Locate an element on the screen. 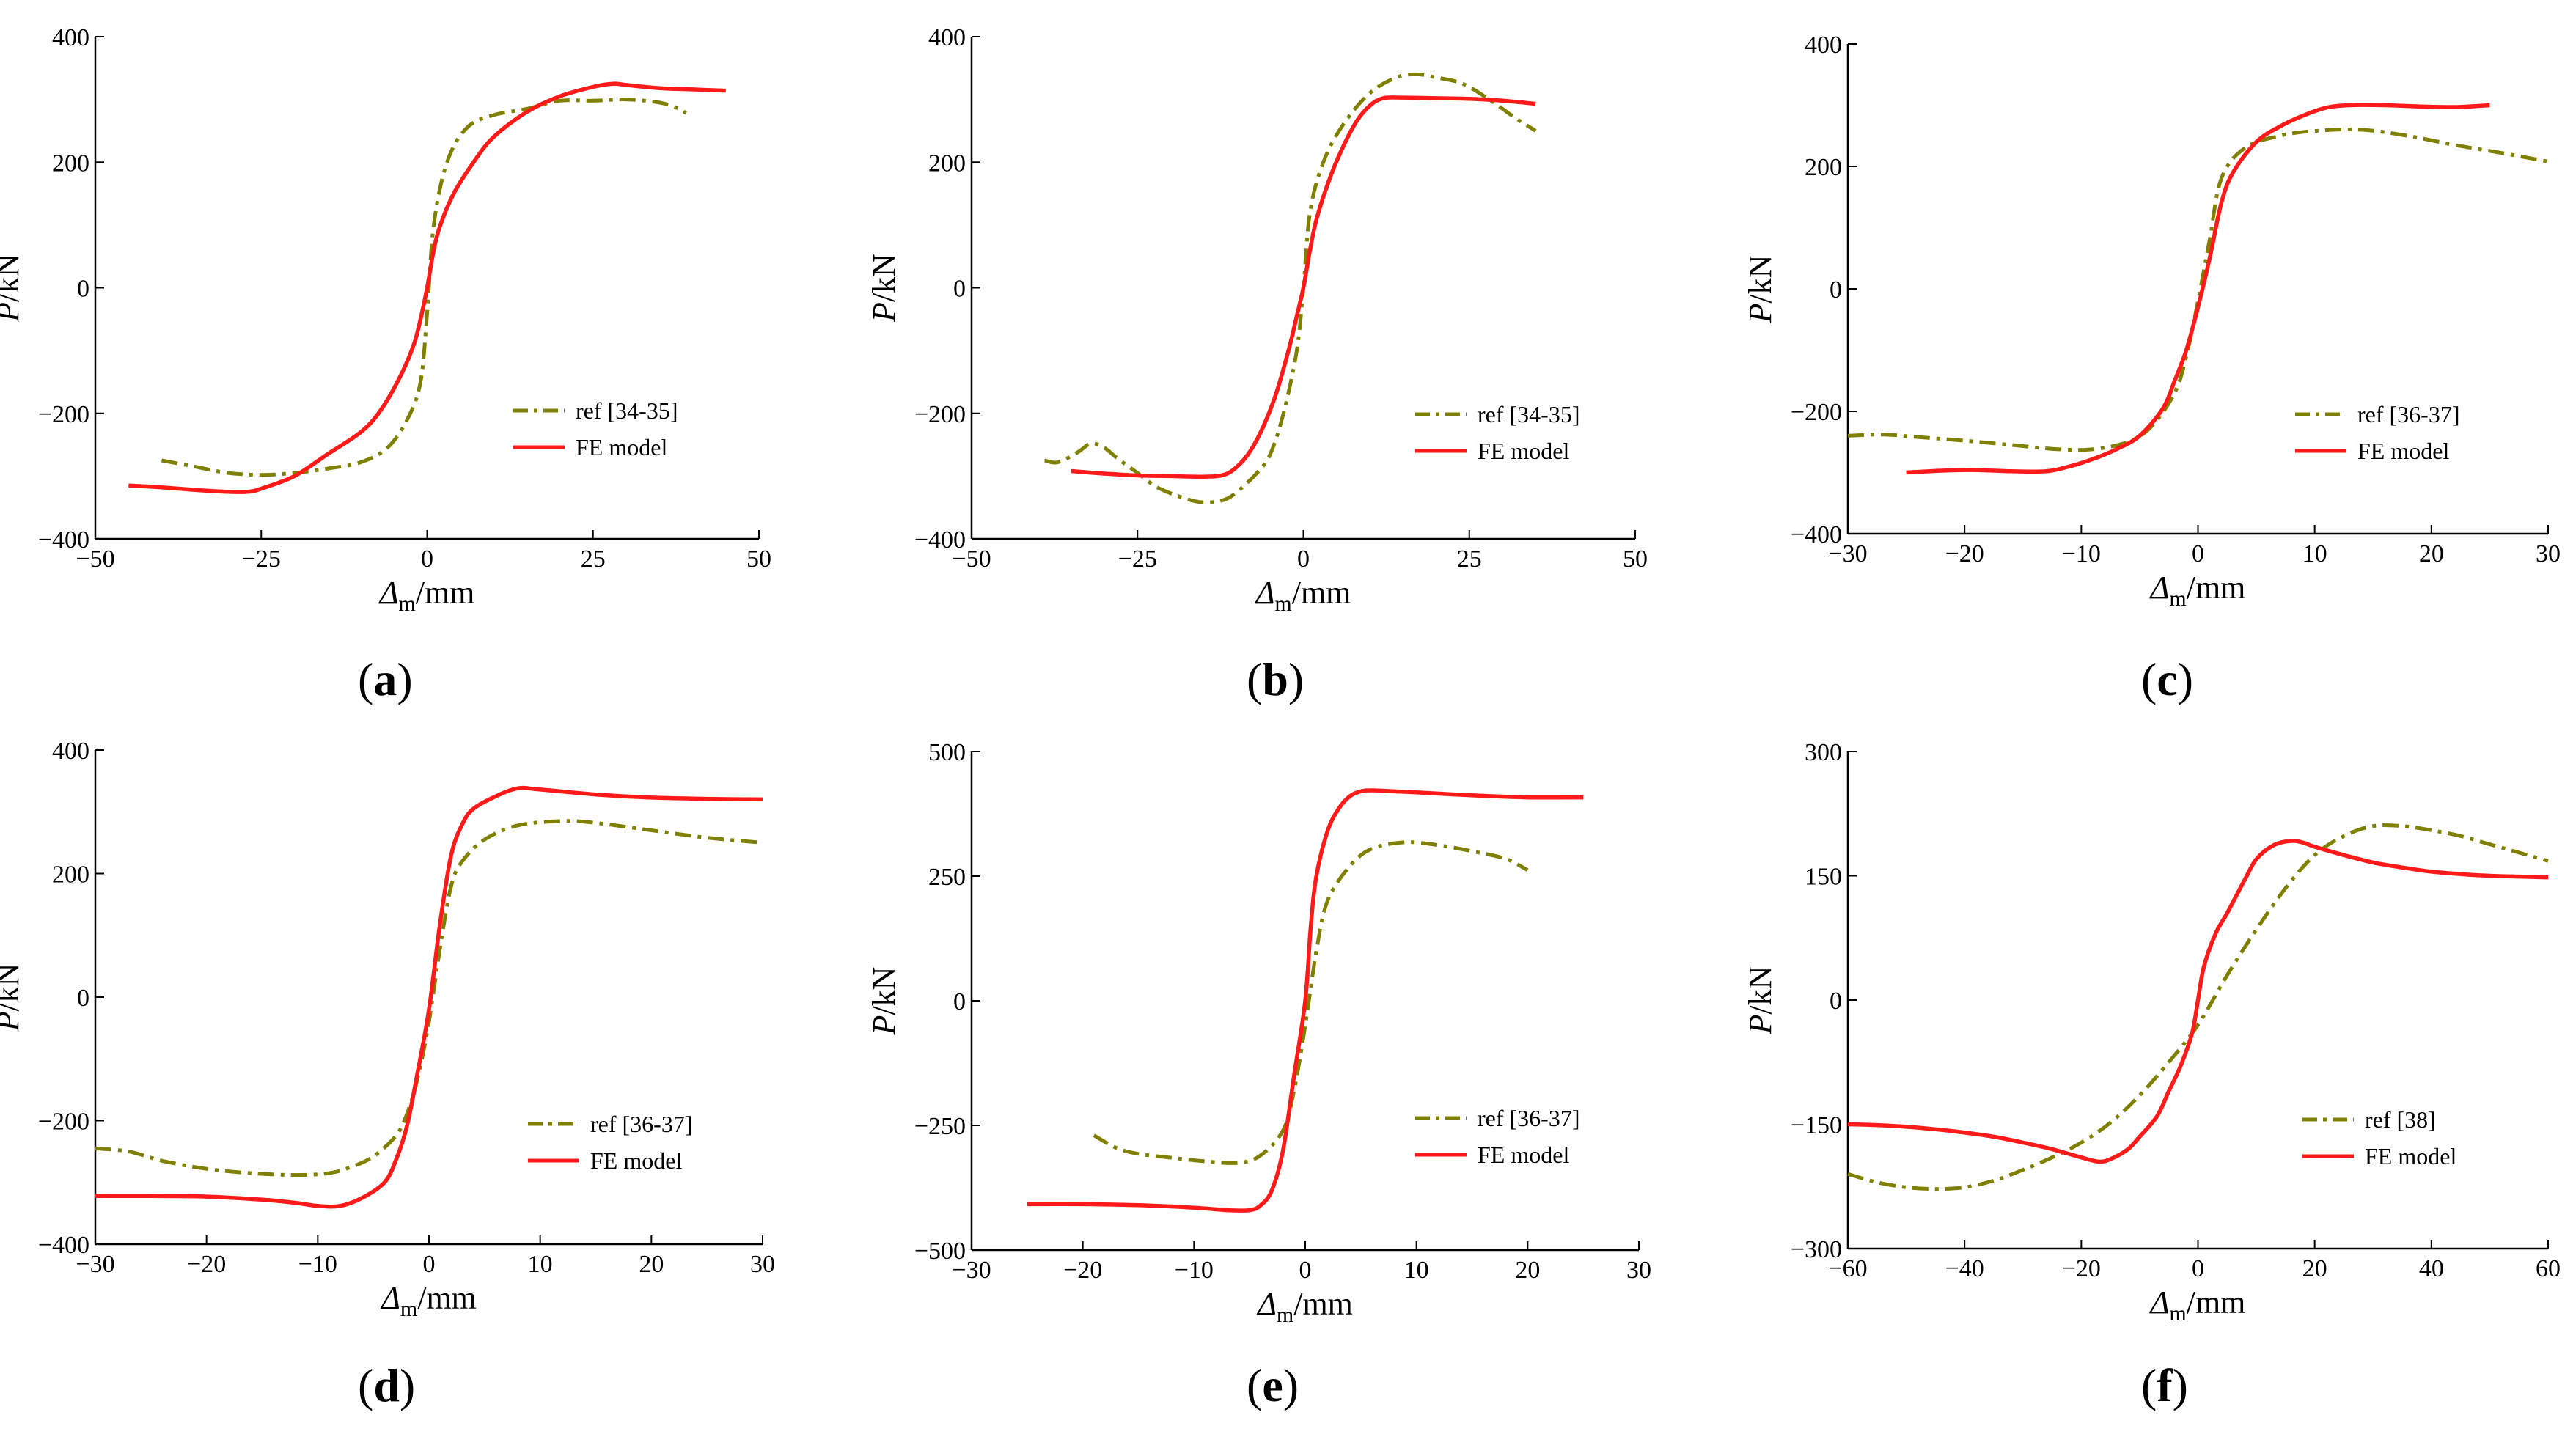 The image size is (2576, 1437). panel-c-series-fe-model is located at coordinates (2198, 289).